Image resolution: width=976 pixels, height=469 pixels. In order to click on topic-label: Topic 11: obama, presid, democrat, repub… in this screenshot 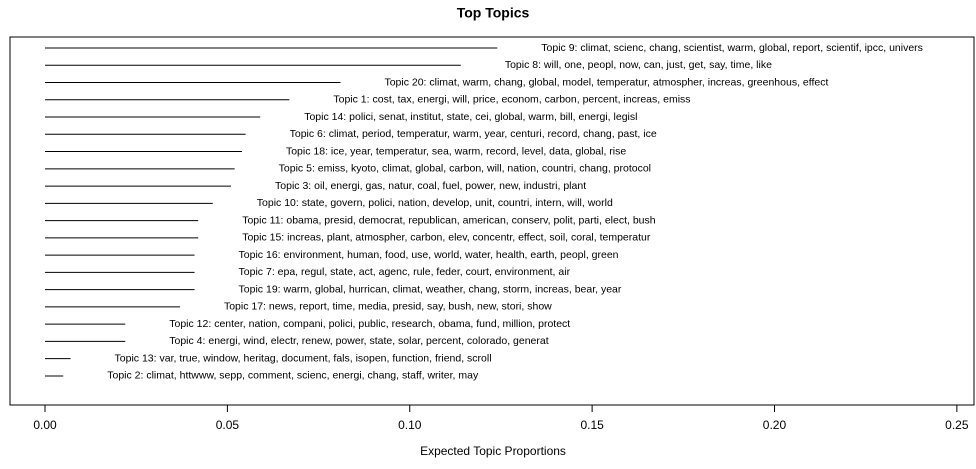, I will do `click(449, 220)`.